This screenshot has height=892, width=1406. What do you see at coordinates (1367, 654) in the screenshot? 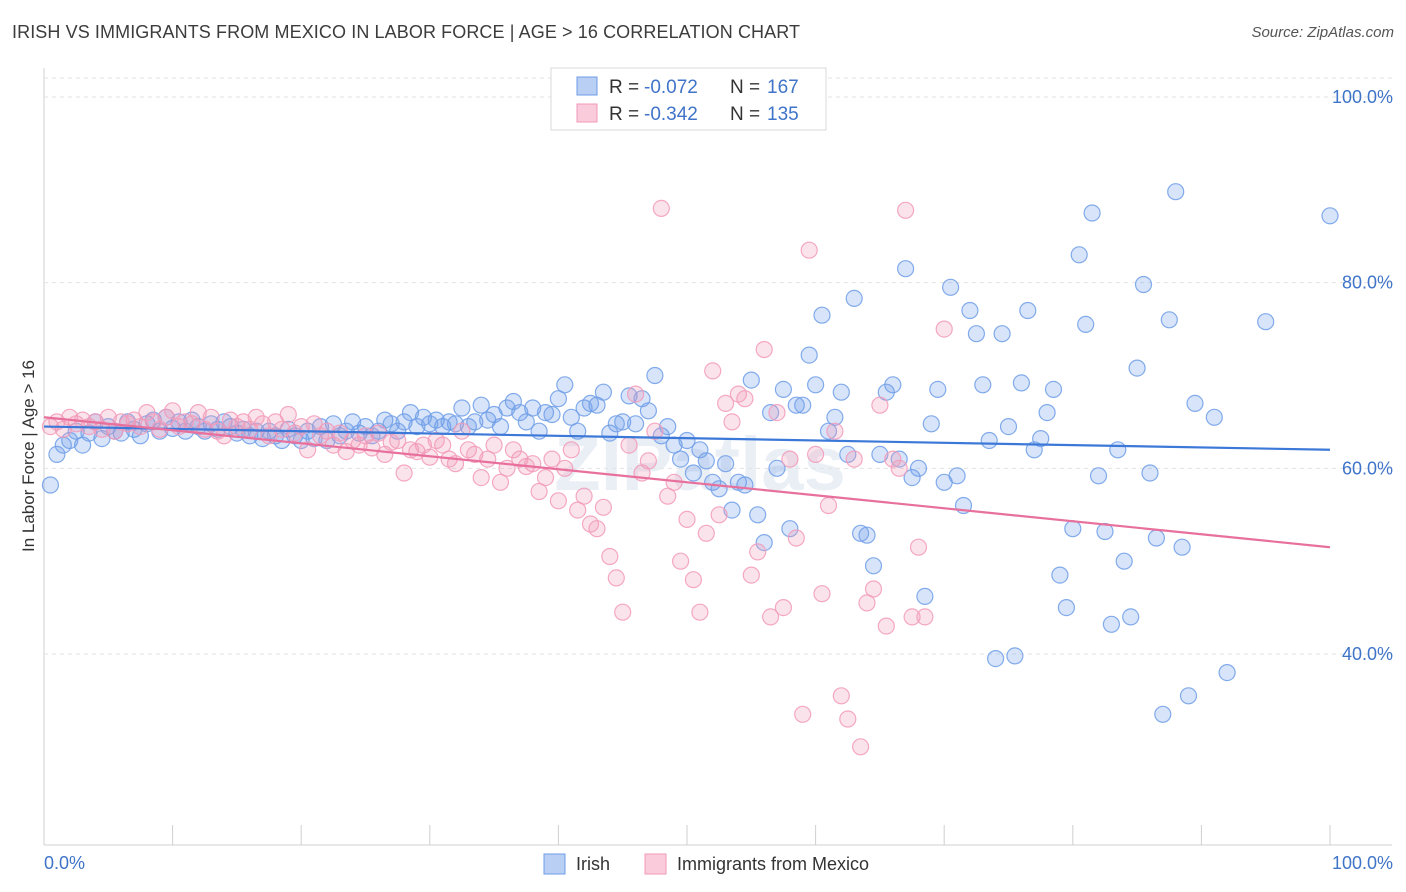
I see `y-tick-label-40: 40.0%` at bounding box center [1367, 654].